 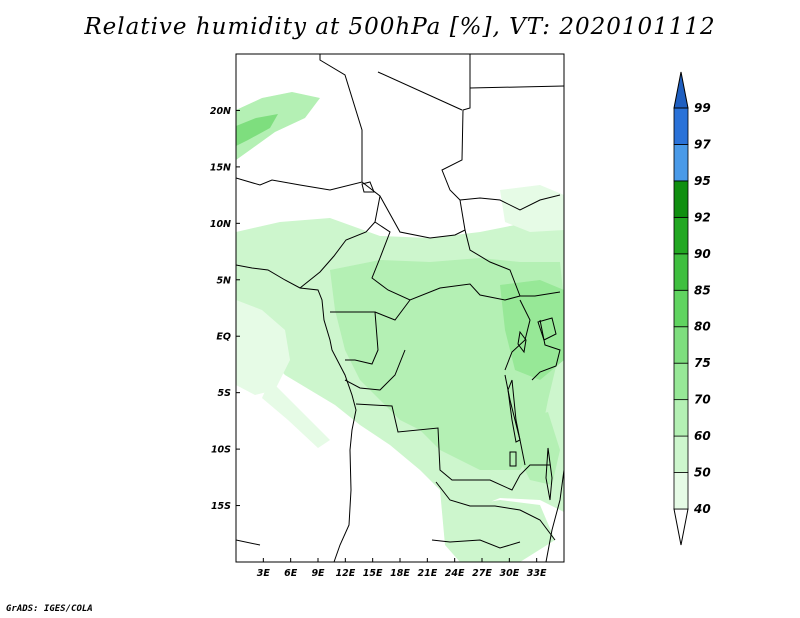 I want to click on colorbar-label: 70, so click(x=702, y=400).